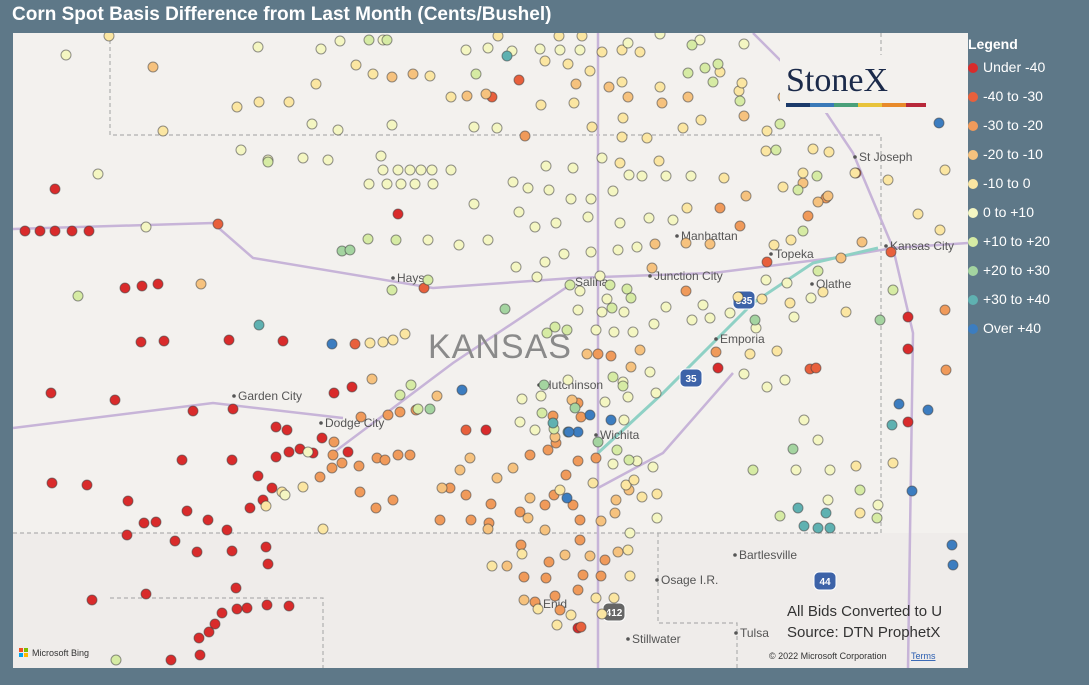  Describe the element at coordinates (321, 423) in the screenshot. I see `city-dot` at that location.